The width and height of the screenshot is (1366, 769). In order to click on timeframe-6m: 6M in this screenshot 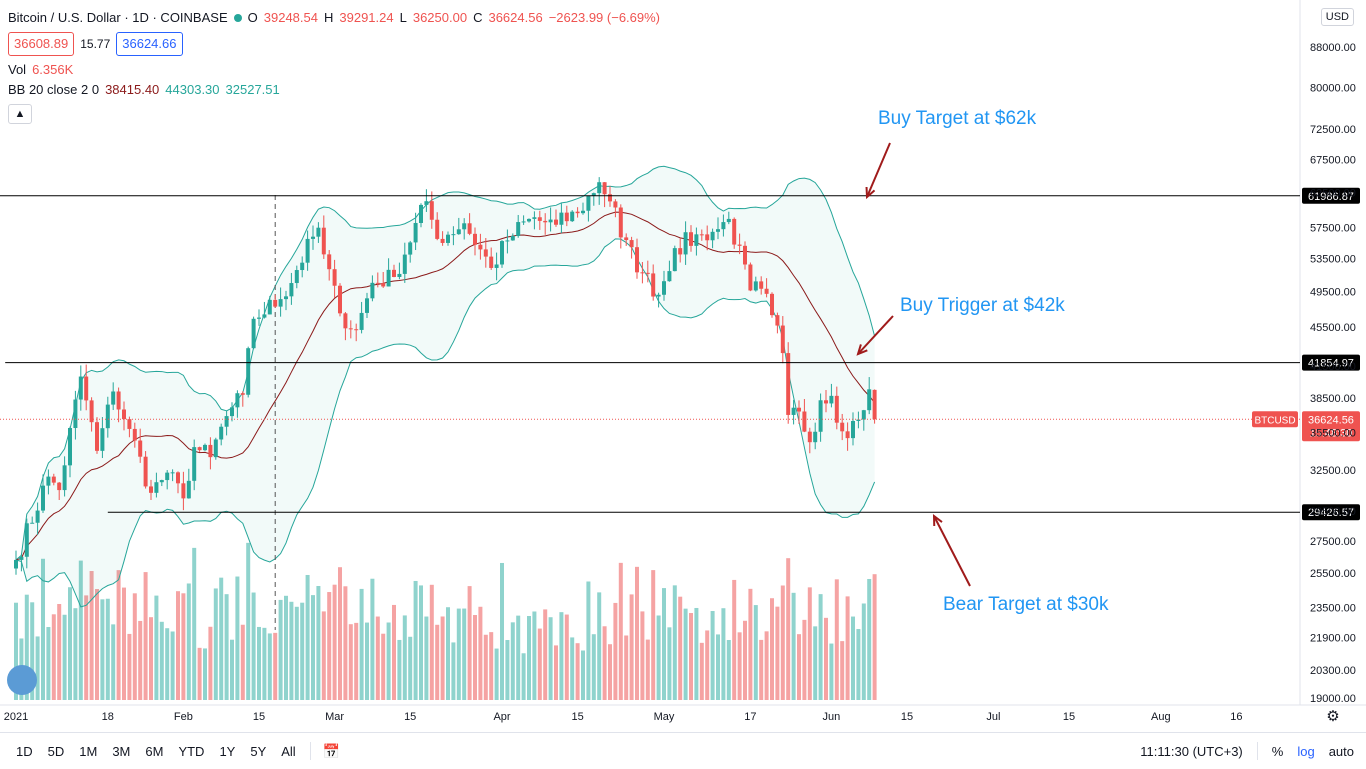, I will do `click(154, 751)`.